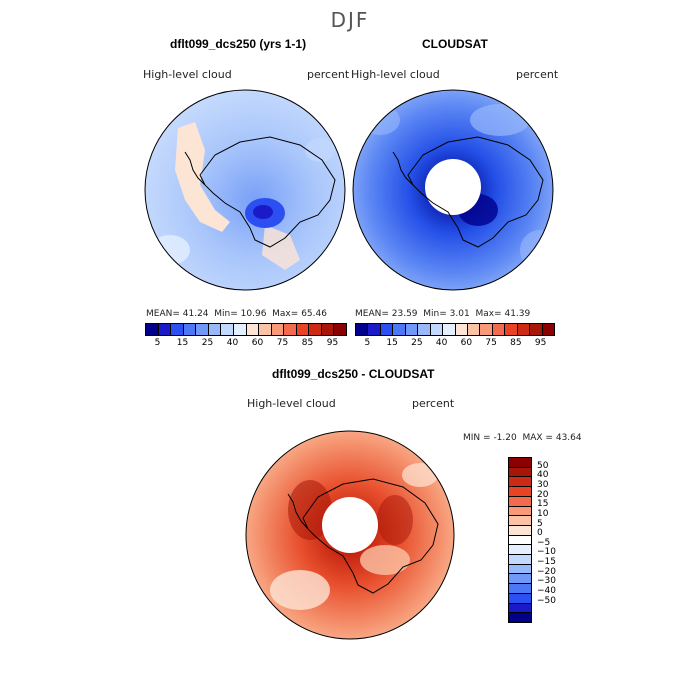 This screenshot has height=700, width=700. Describe the element at coordinates (350, 20) in the screenshot. I see `figure-title: DJF` at that location.